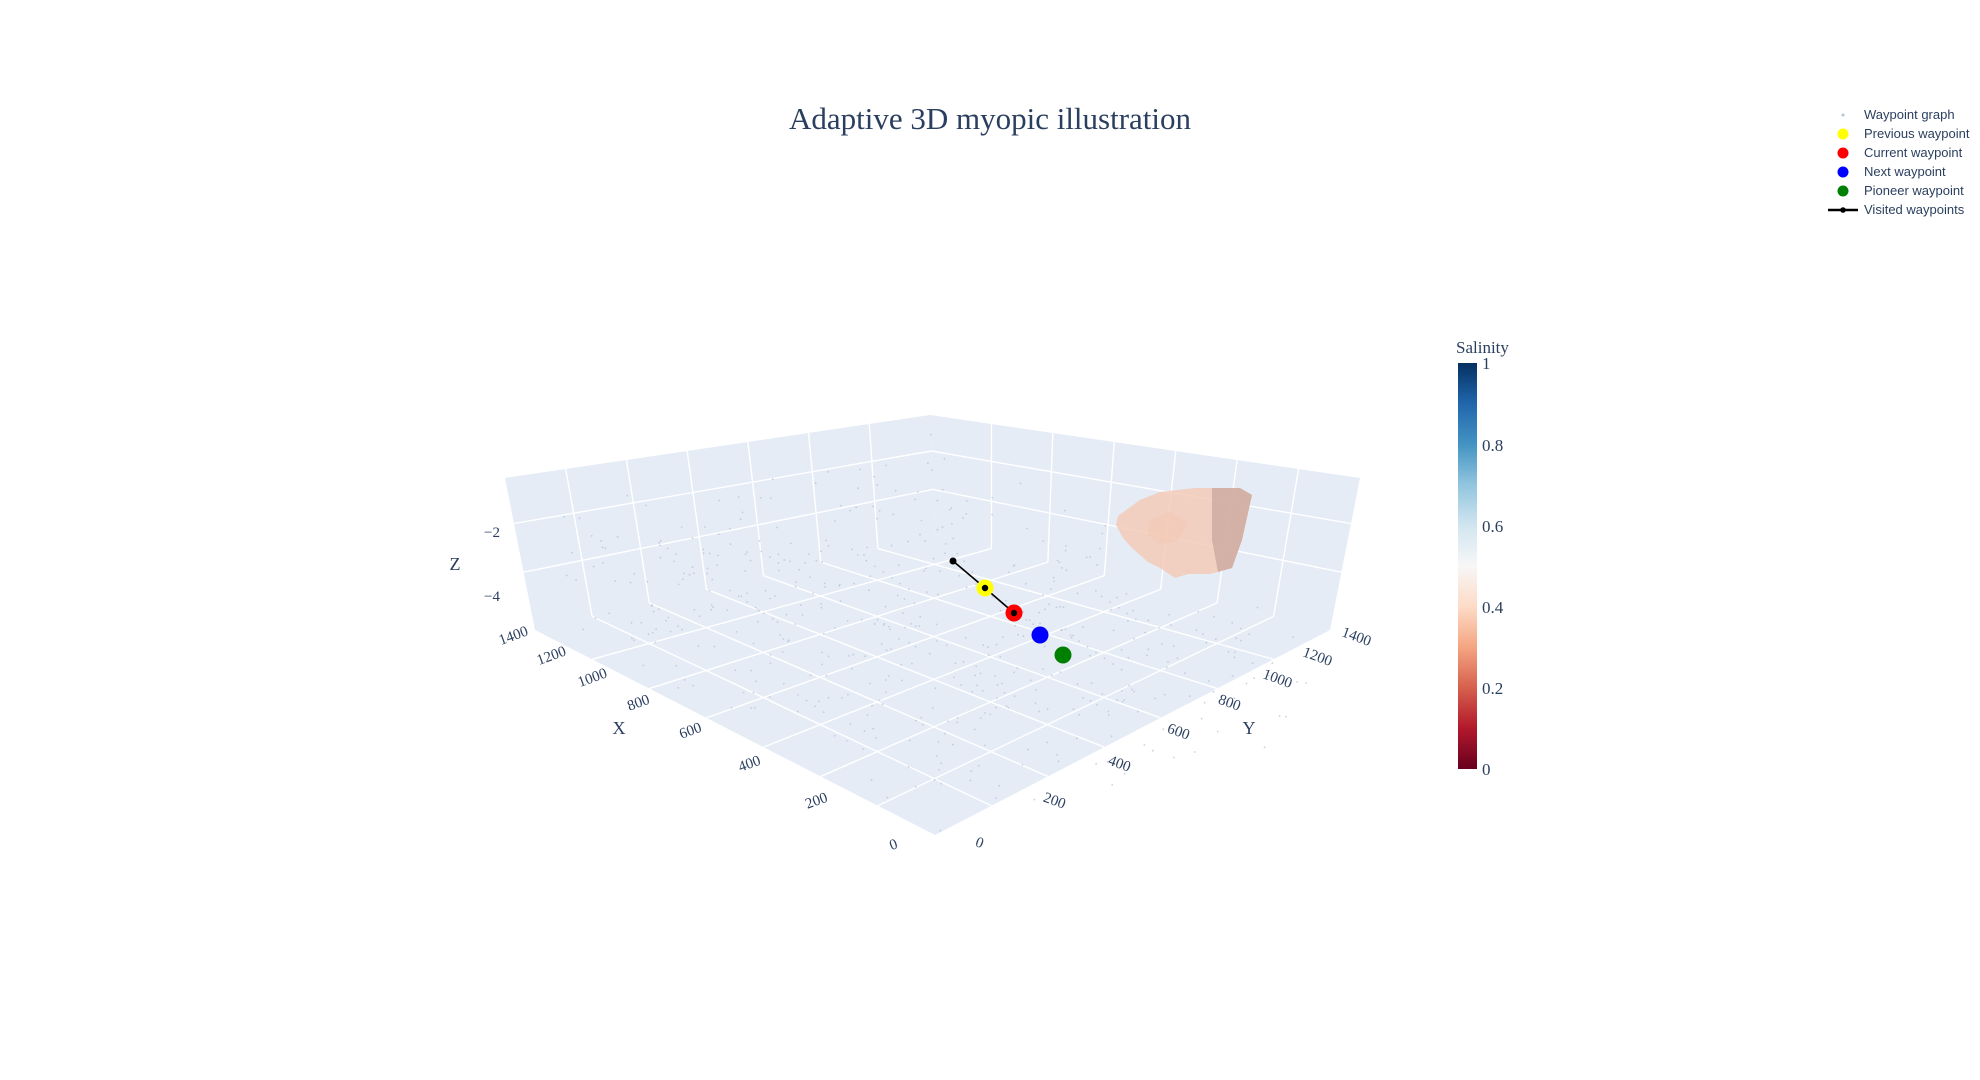 The image size is (1980, 1080). What do you see at coordinates (1901, 190) in the screenshot?
I see `legend-item-pioneer-waypoint: Pioneer waypoint` at bounding box center [1901, 190].